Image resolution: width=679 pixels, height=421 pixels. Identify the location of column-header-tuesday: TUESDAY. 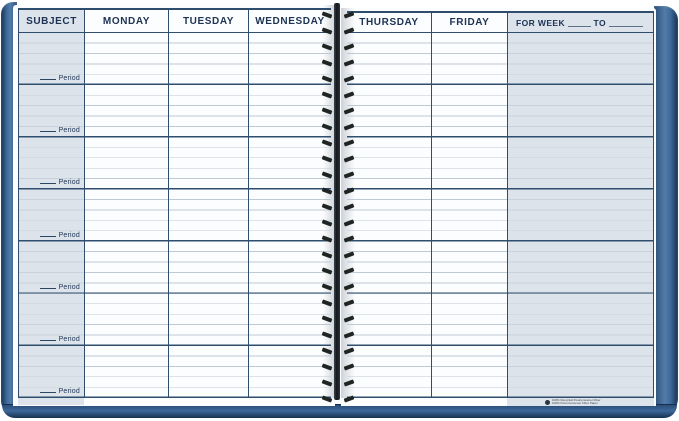
(208, 21).